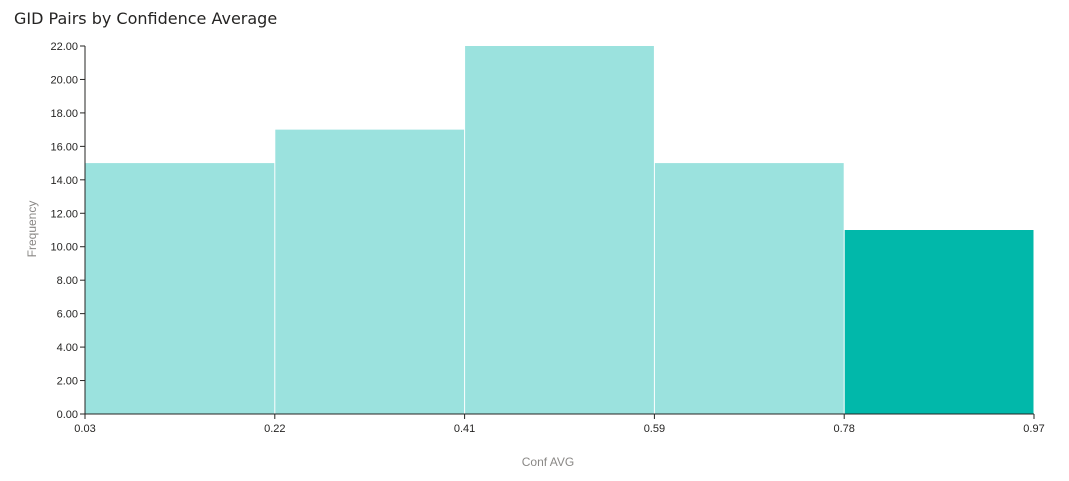 The height and width of the screenshot is (481, 1069). I want to click on y-tick-label: 6.00, so click(67, 315).